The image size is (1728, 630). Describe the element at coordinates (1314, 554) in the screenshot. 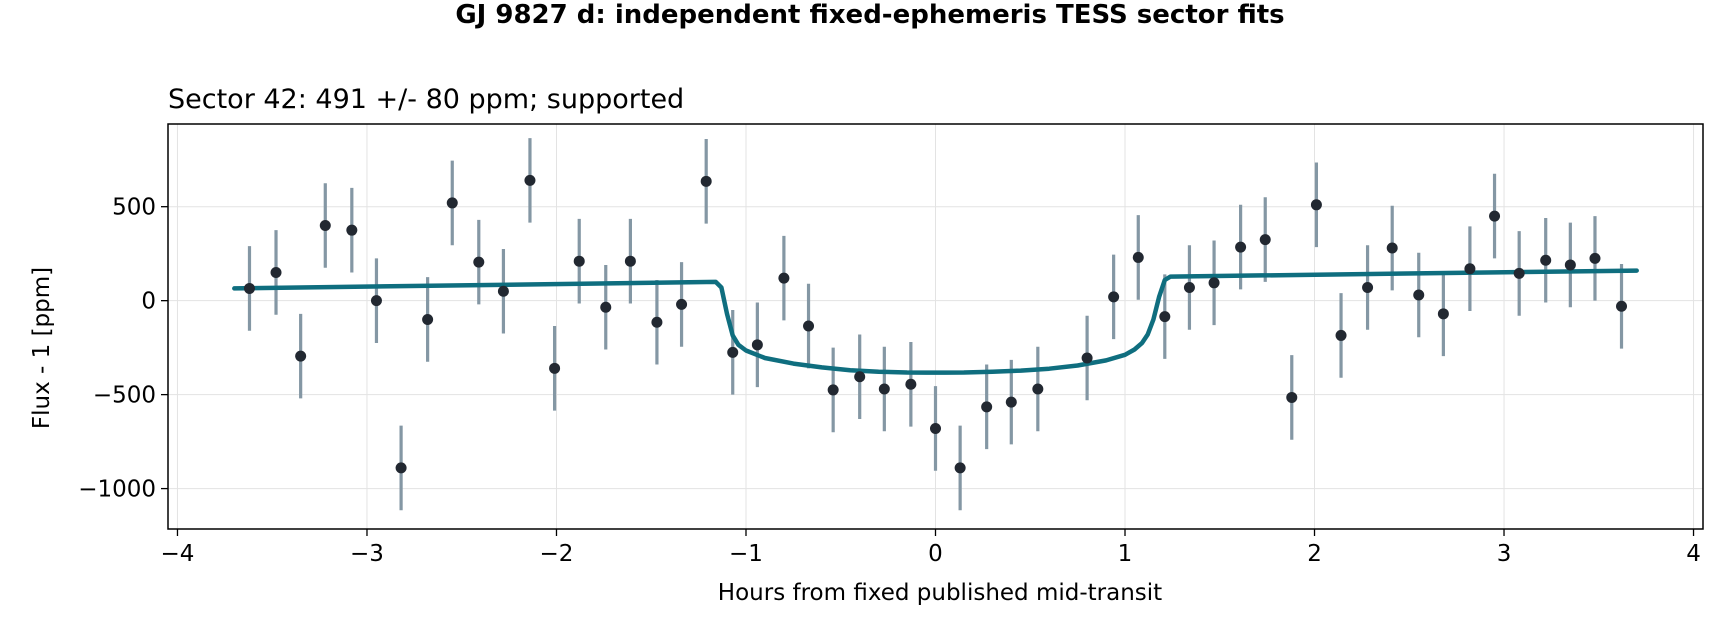

I see `x-tick-label: 2` at that location.